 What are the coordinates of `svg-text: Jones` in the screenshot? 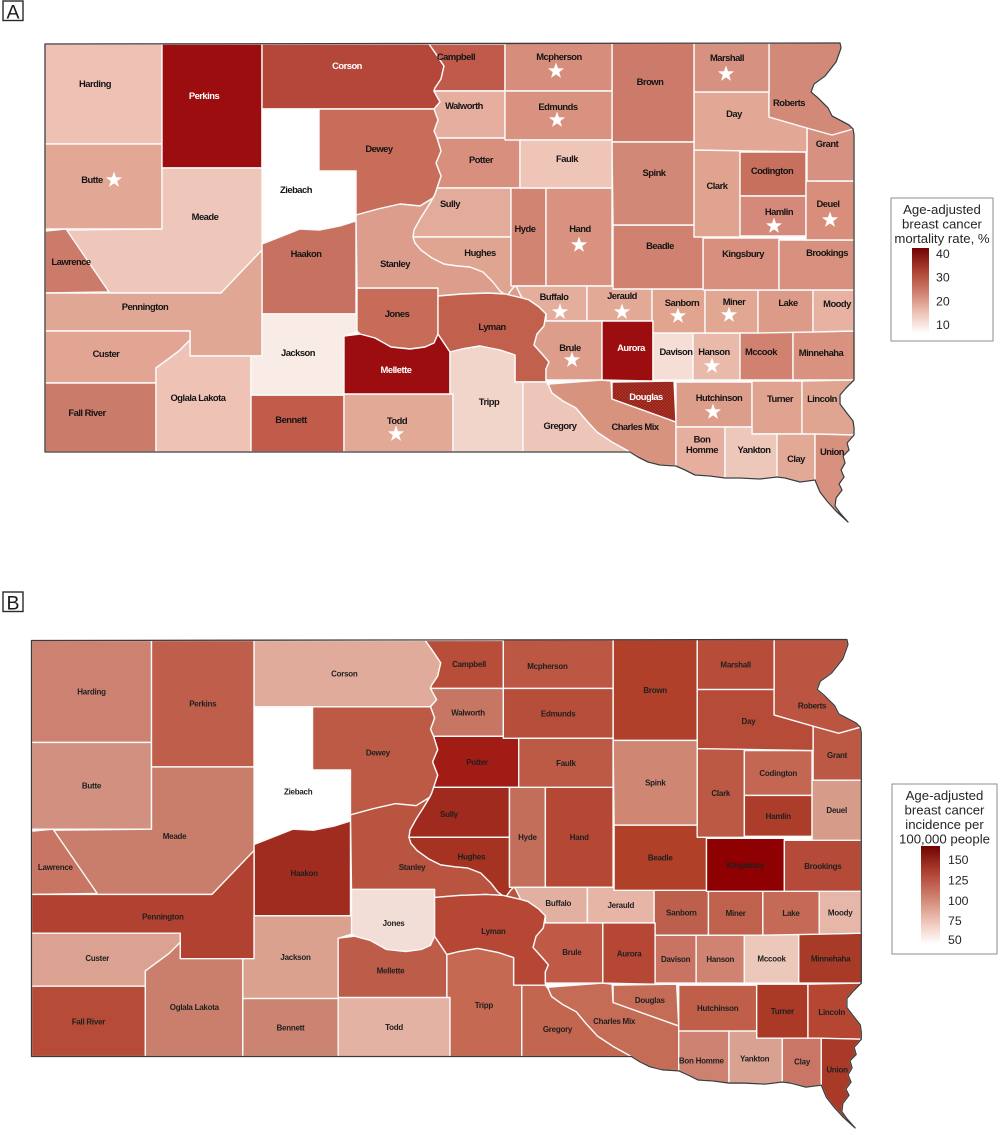 It's located at (394, 923).